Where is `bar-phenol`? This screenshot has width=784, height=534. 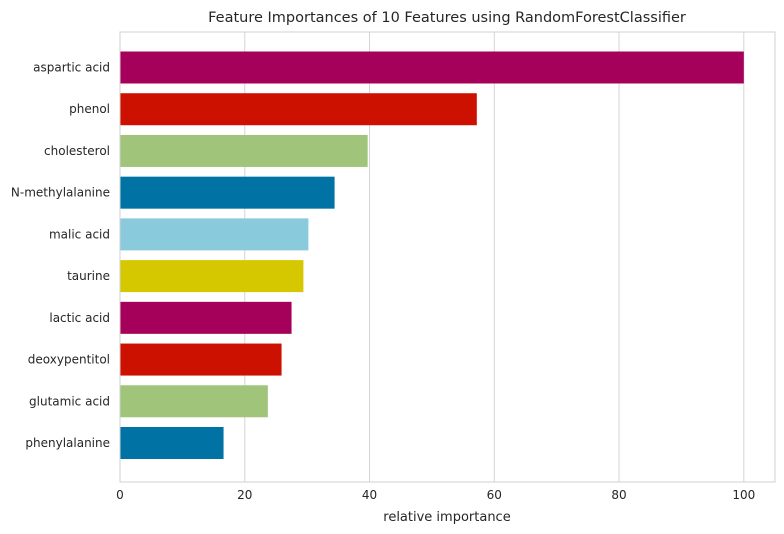 bar-phenol is located at coordinates (298, 109).